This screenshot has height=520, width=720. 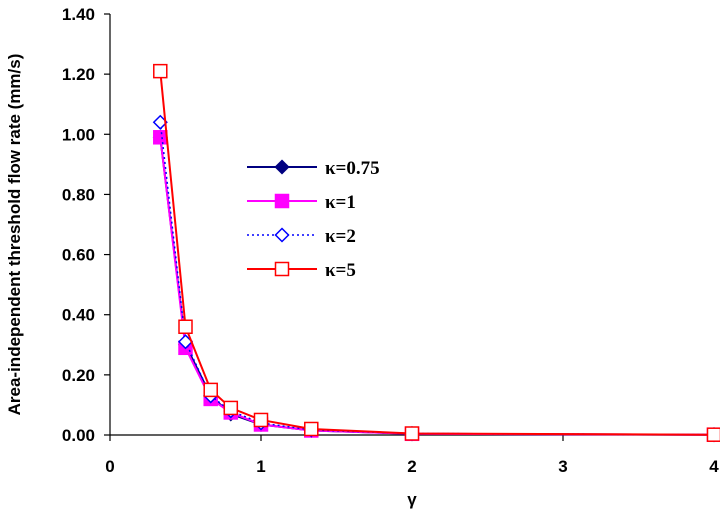 I want to click on x-tick-label: 4, so click(x=714, y=466).